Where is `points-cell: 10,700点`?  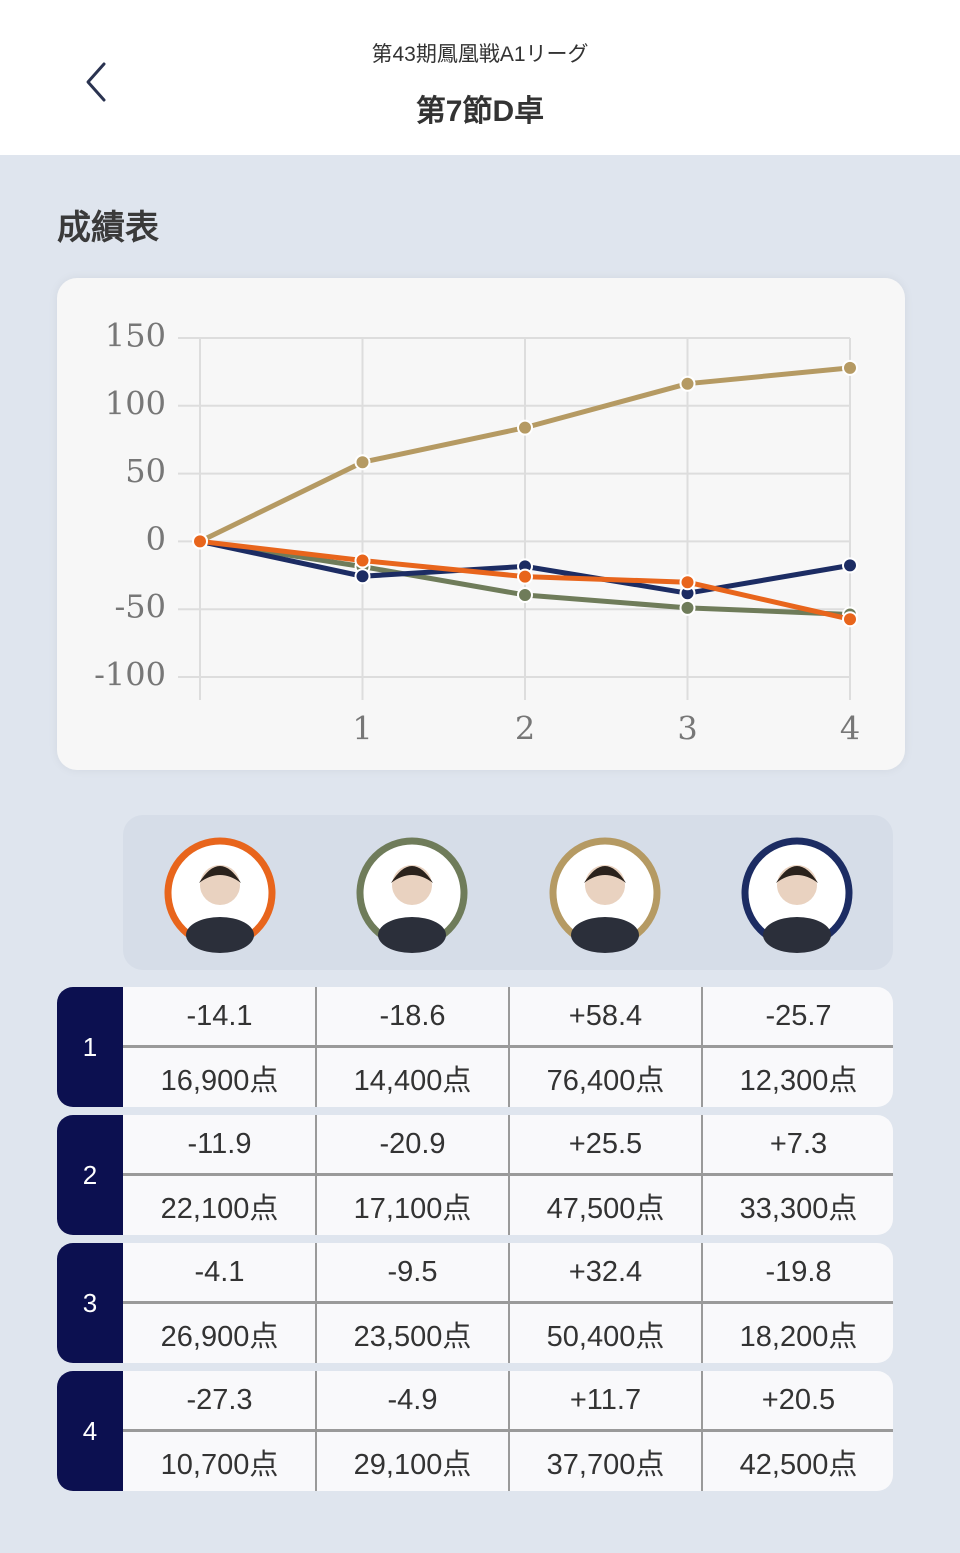
points-cell: 10,700点 is located at coordinates (219, 1464).